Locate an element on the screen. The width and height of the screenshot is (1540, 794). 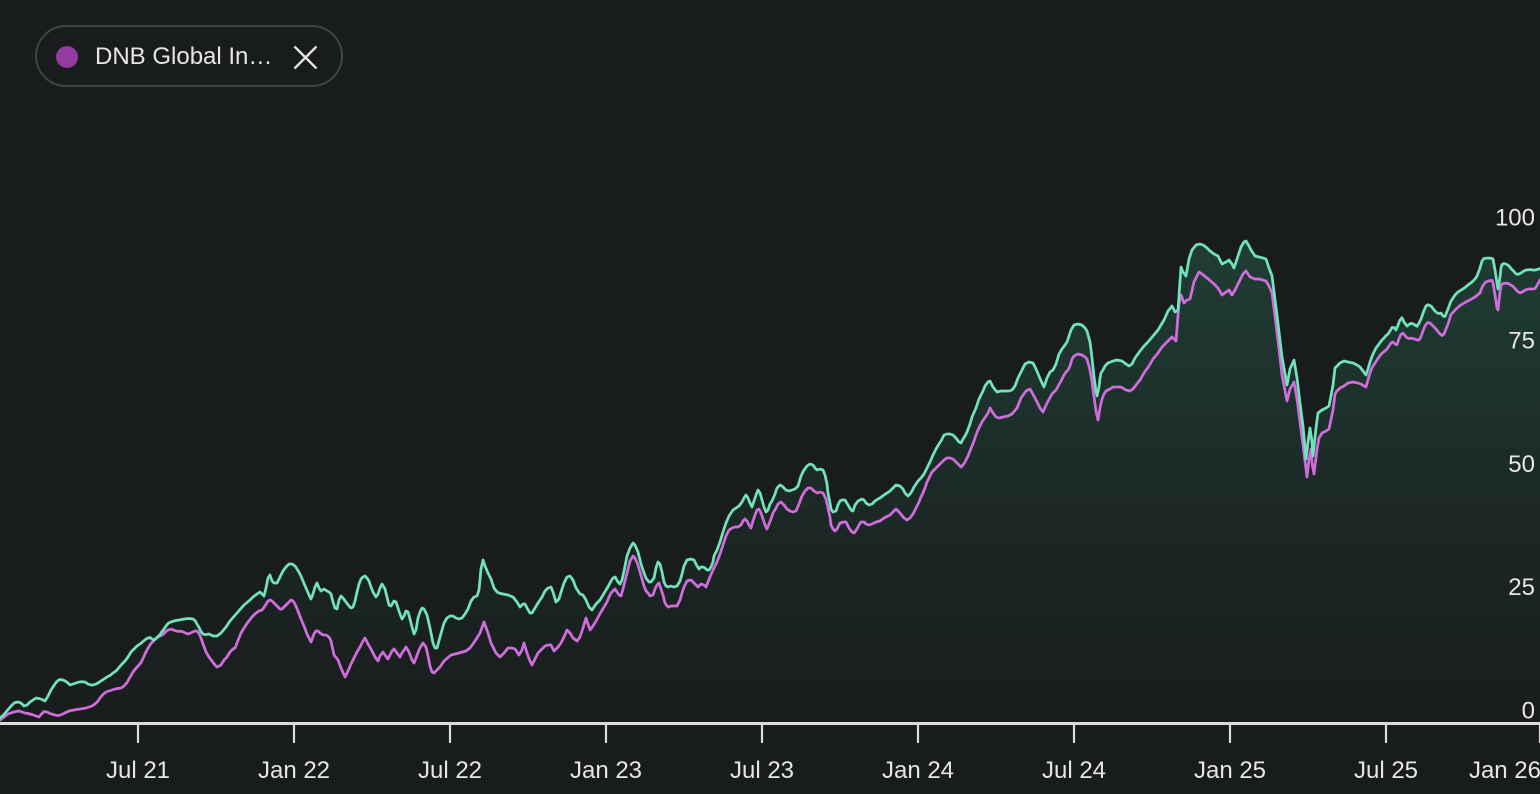
svg-text: Jul 21 is located at coordinates (138, 770).